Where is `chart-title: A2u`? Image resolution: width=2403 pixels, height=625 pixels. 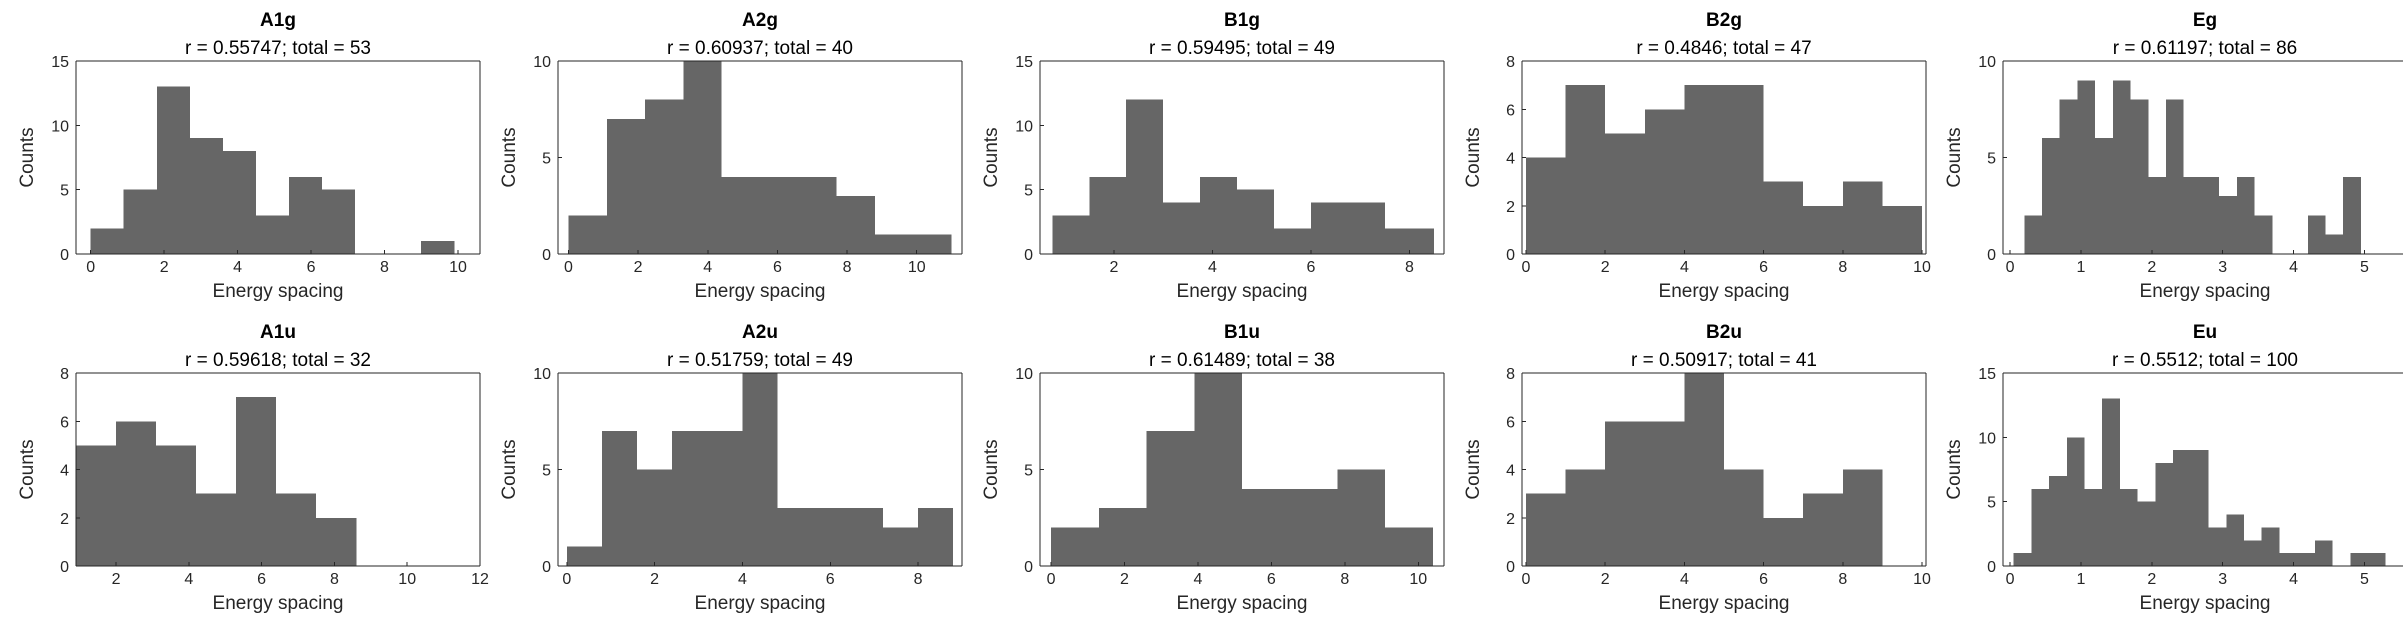 chart-title: A2u is located at coordinates (760, 332).